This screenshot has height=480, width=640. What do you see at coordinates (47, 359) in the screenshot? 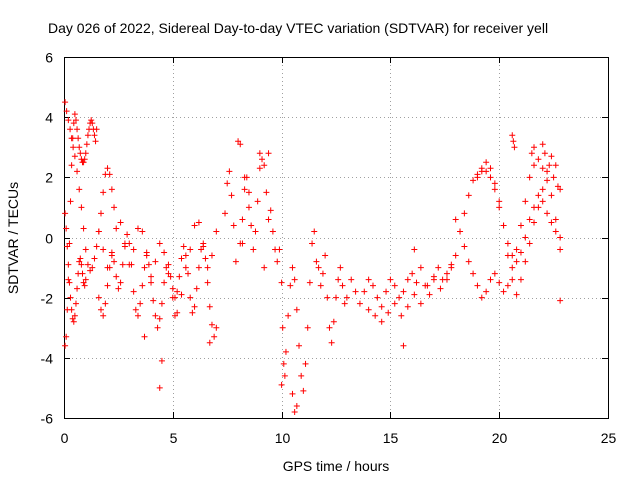
I see `y-tick-label: -4` at bounding box center [47, 359].